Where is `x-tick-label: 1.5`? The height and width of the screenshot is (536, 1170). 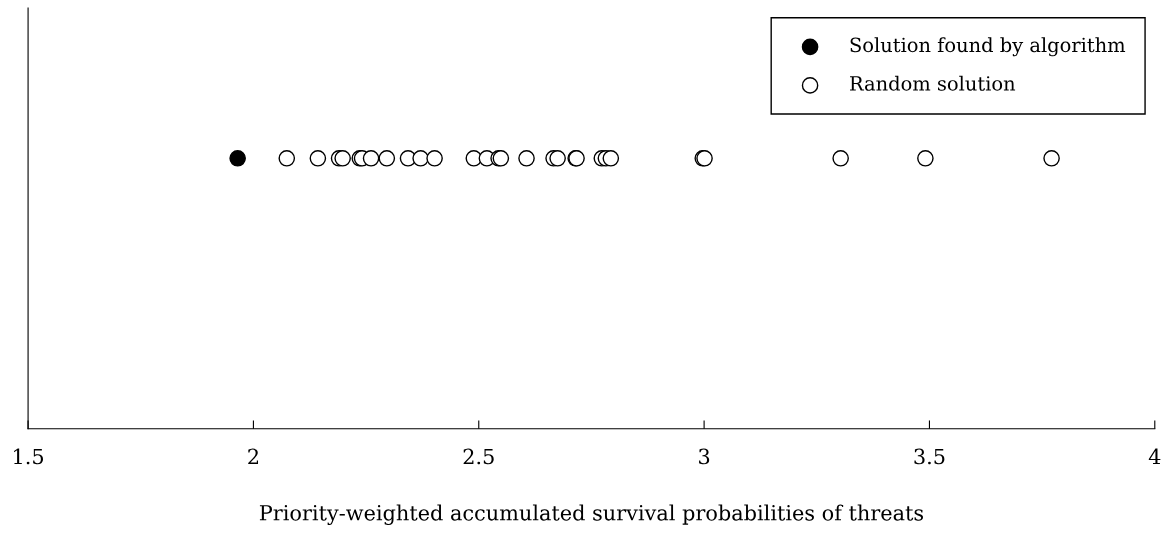
x-tick-label: 1.5 is located at coordinates (29, 456).